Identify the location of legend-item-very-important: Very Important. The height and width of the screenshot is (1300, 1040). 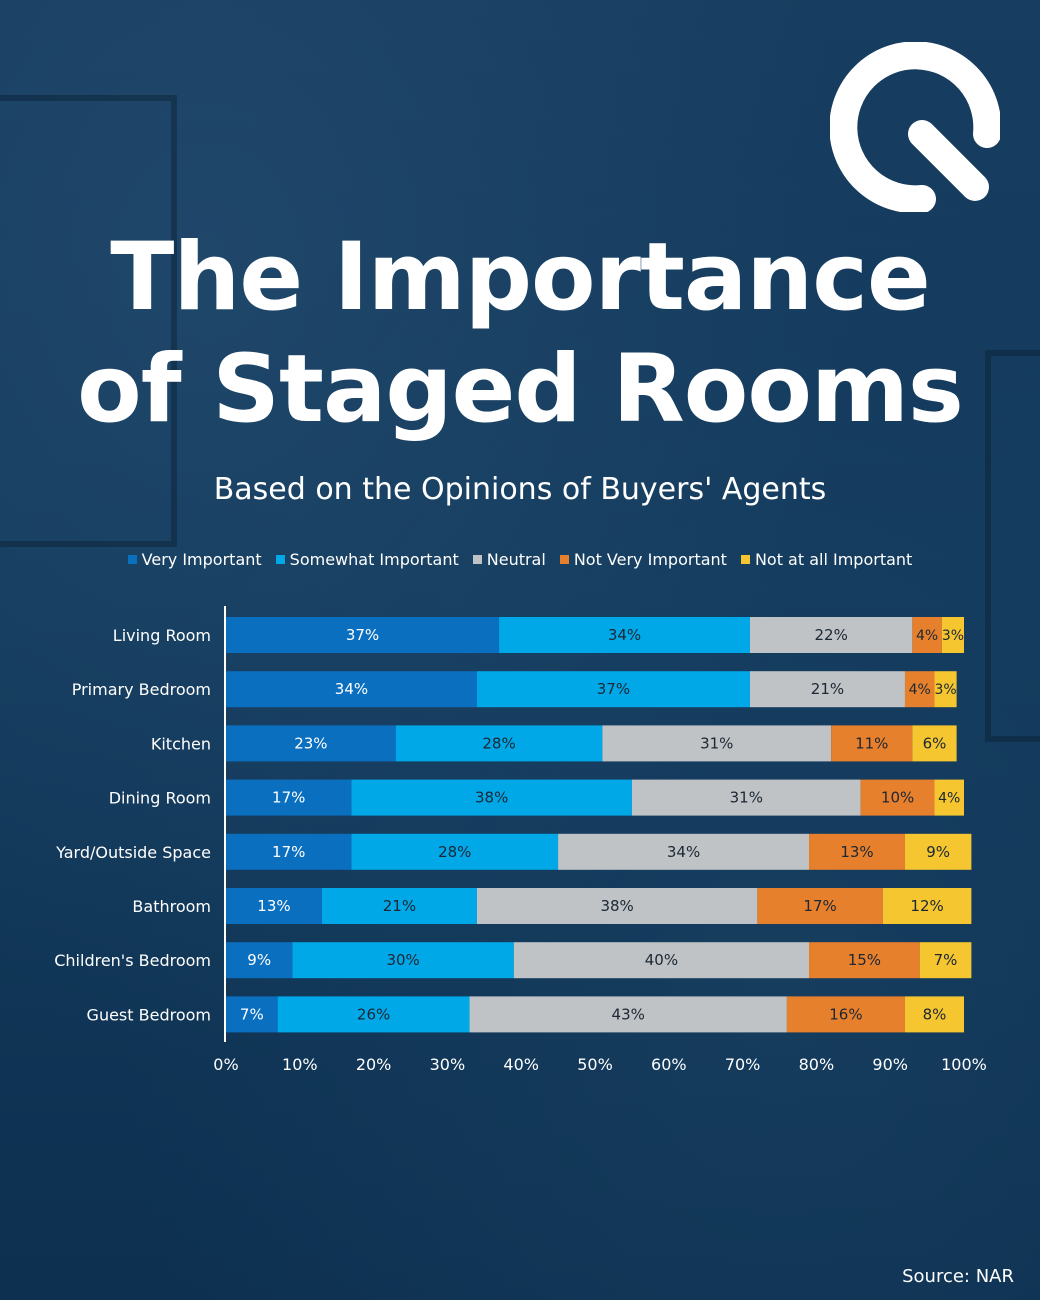
(194, 559).